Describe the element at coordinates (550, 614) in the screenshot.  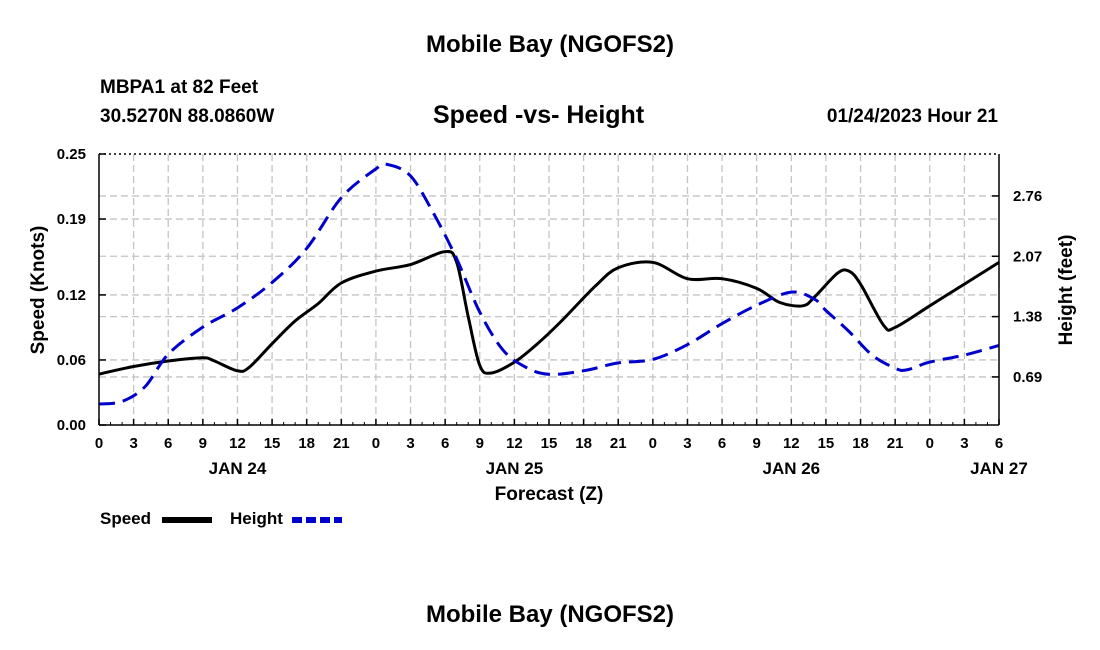
I see `footer-title: Mobile Bay (NGOFS2)` at that location.